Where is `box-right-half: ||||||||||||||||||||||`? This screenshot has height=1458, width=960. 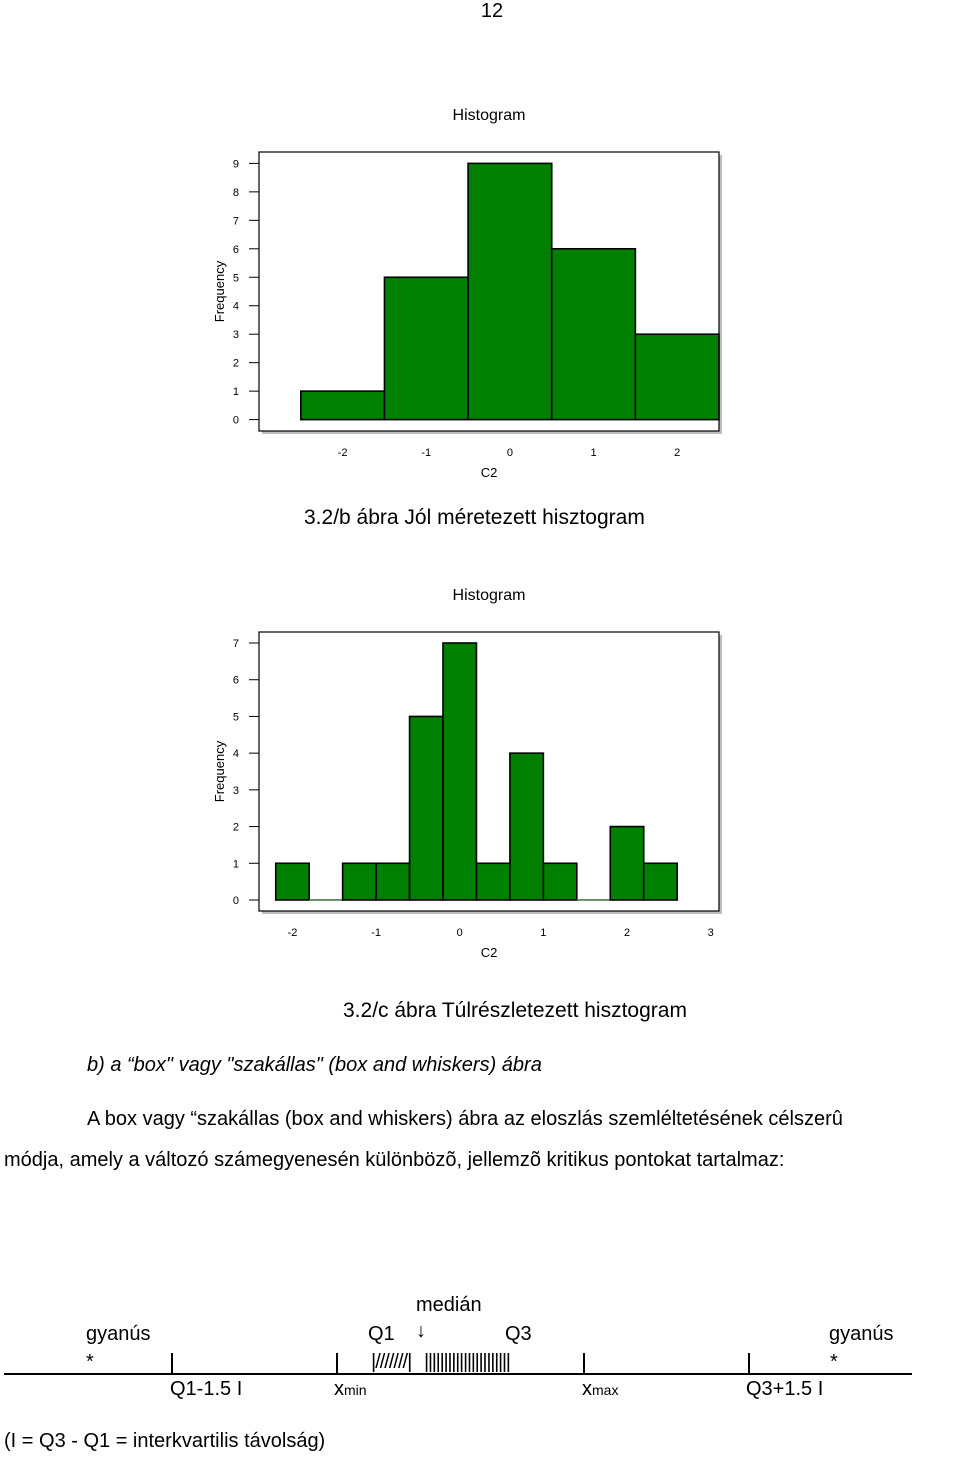 box-right-half: |||||||||||||||||||||| is located at coordinates (467, 1362).